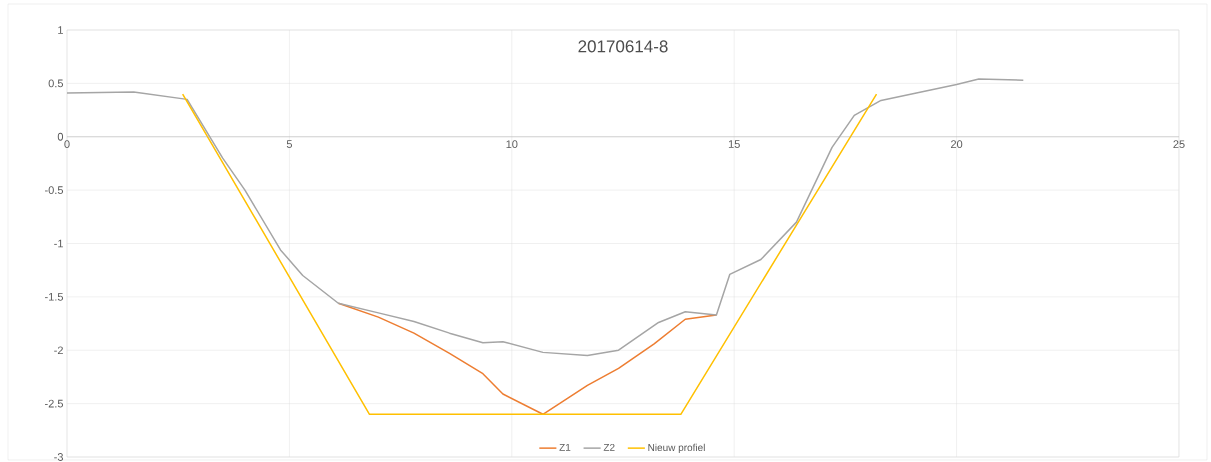 The image size is (1211, 462). I want to click on legend-label: Z1, so click(565, 447).